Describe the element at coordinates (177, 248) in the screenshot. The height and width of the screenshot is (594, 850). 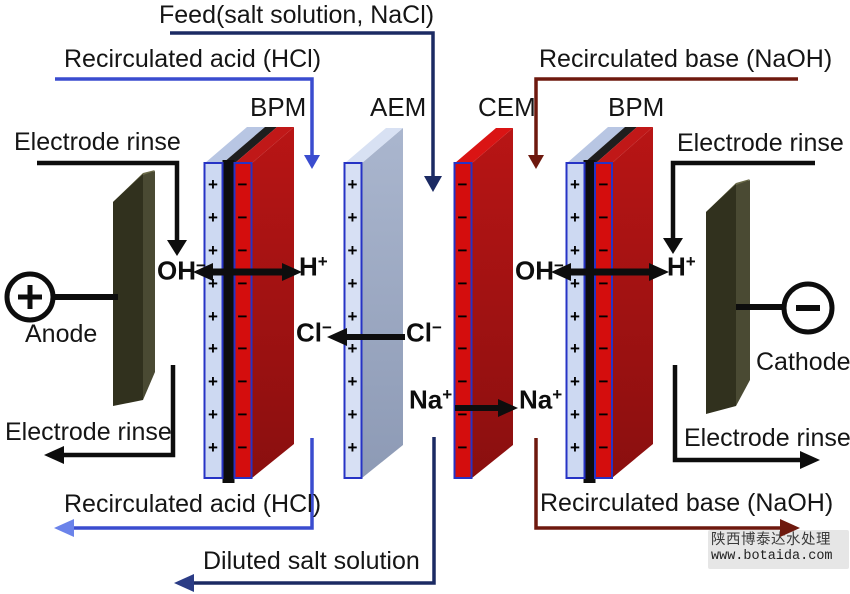
I see `er-left-arrowhead` at that location.